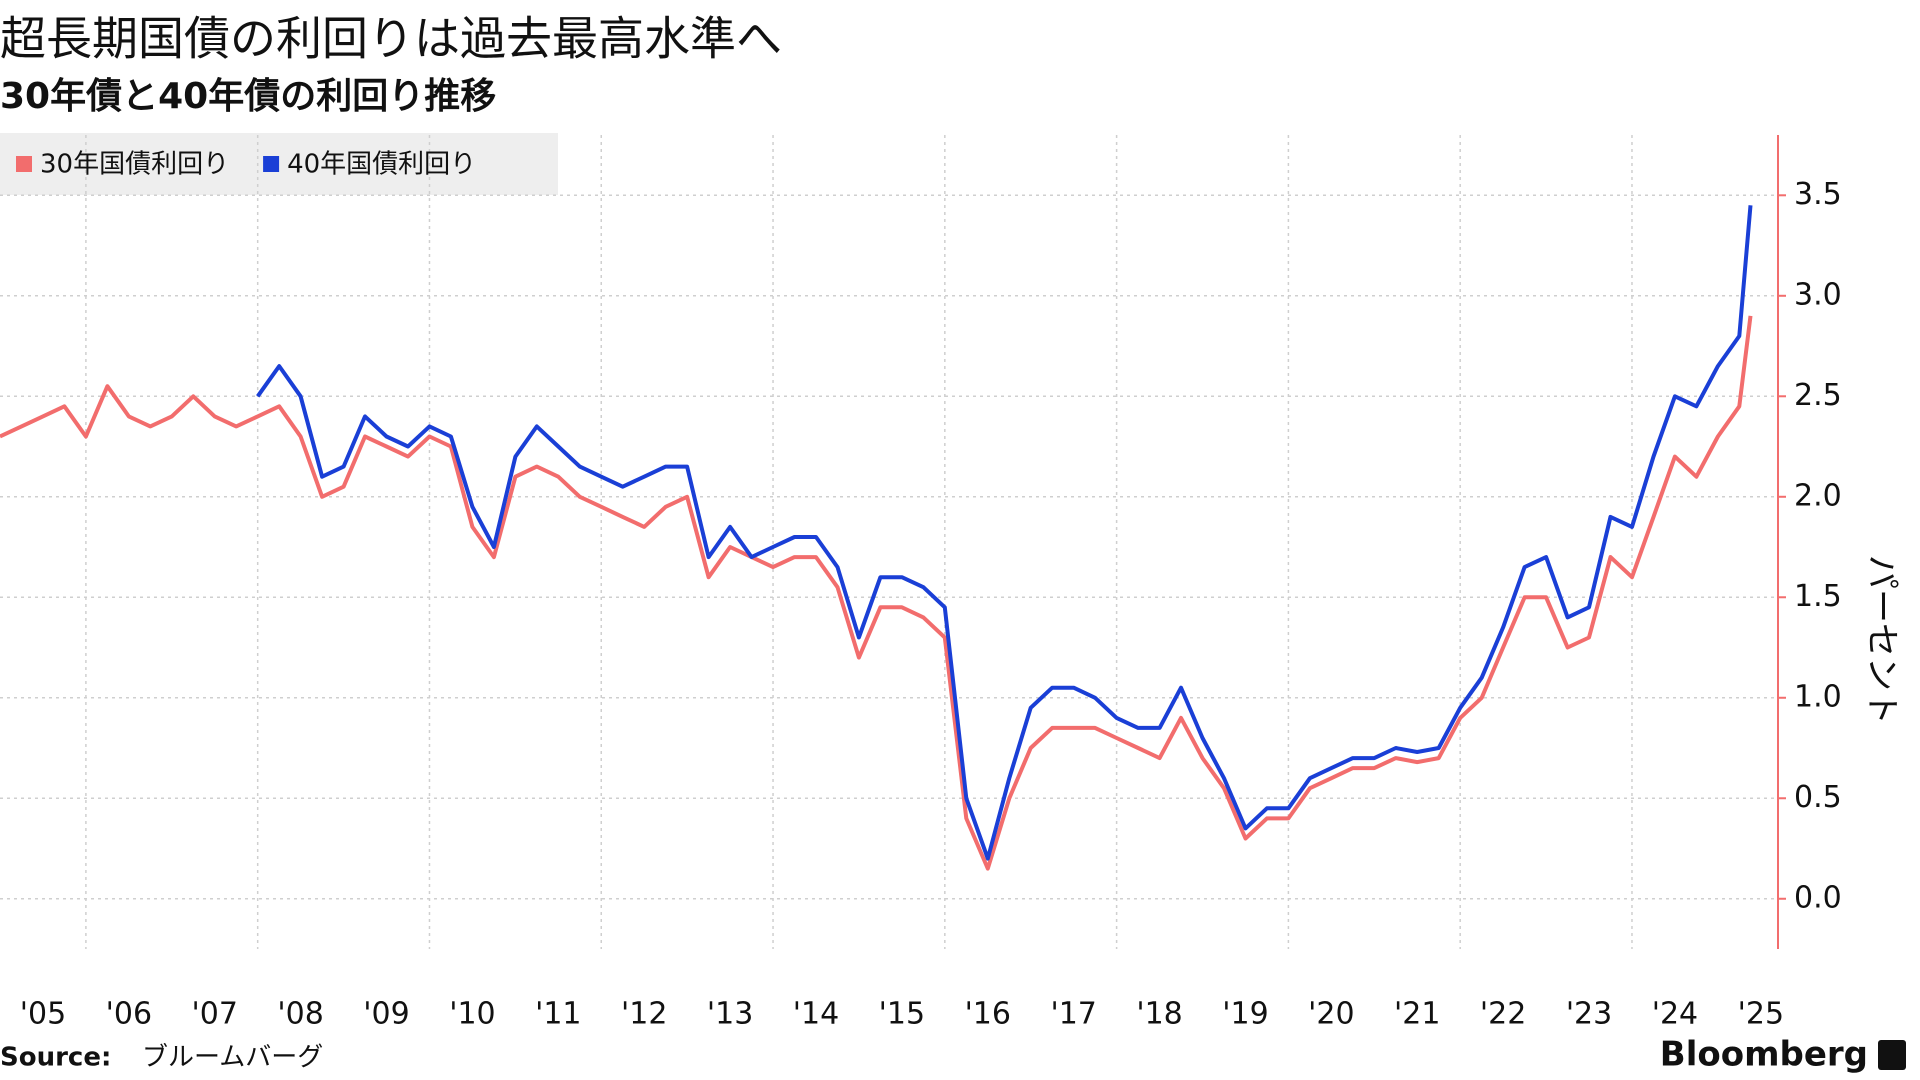 The image size is (1920, 1080). I want to click on brand-icon, so click(1892, 1055).